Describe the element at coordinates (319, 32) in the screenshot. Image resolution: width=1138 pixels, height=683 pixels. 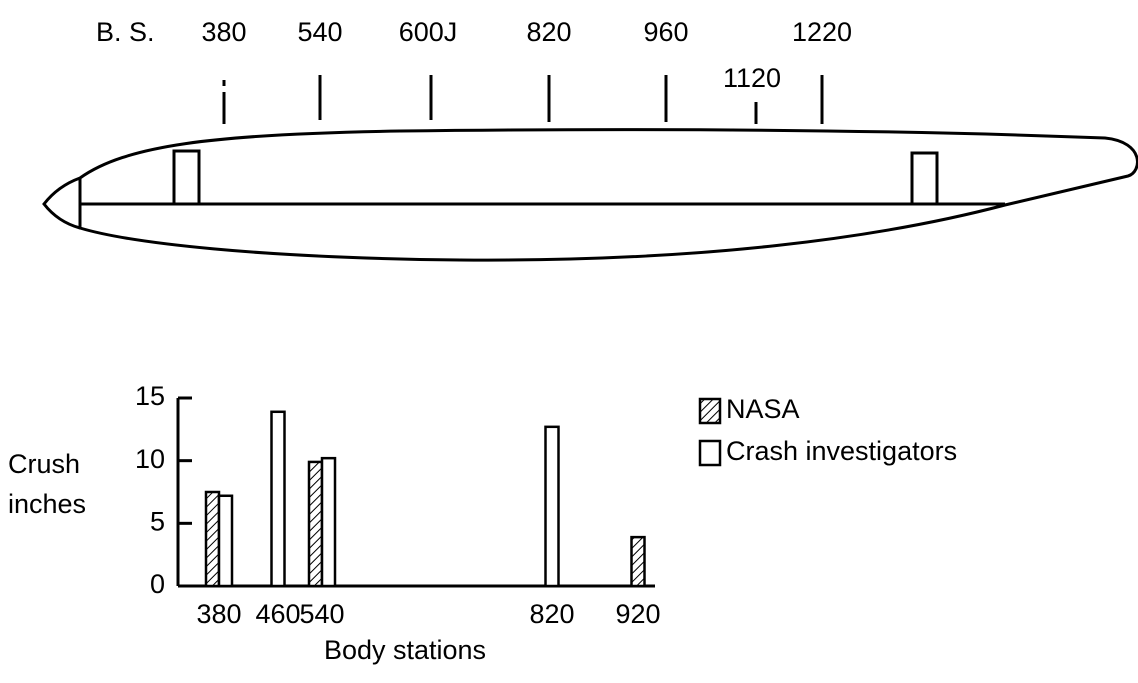
I see `station-label: 540` at that location.